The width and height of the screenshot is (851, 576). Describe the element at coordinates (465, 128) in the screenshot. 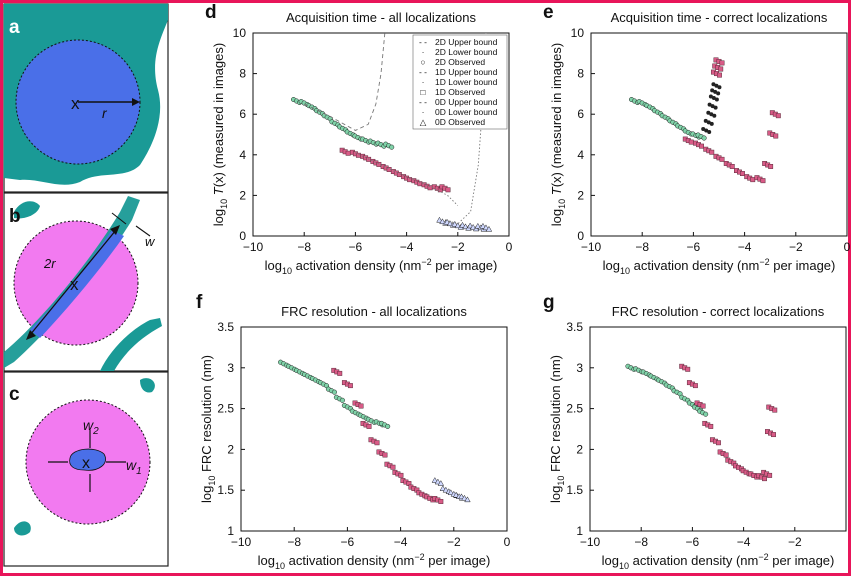

I see `bound-curve` at that location.